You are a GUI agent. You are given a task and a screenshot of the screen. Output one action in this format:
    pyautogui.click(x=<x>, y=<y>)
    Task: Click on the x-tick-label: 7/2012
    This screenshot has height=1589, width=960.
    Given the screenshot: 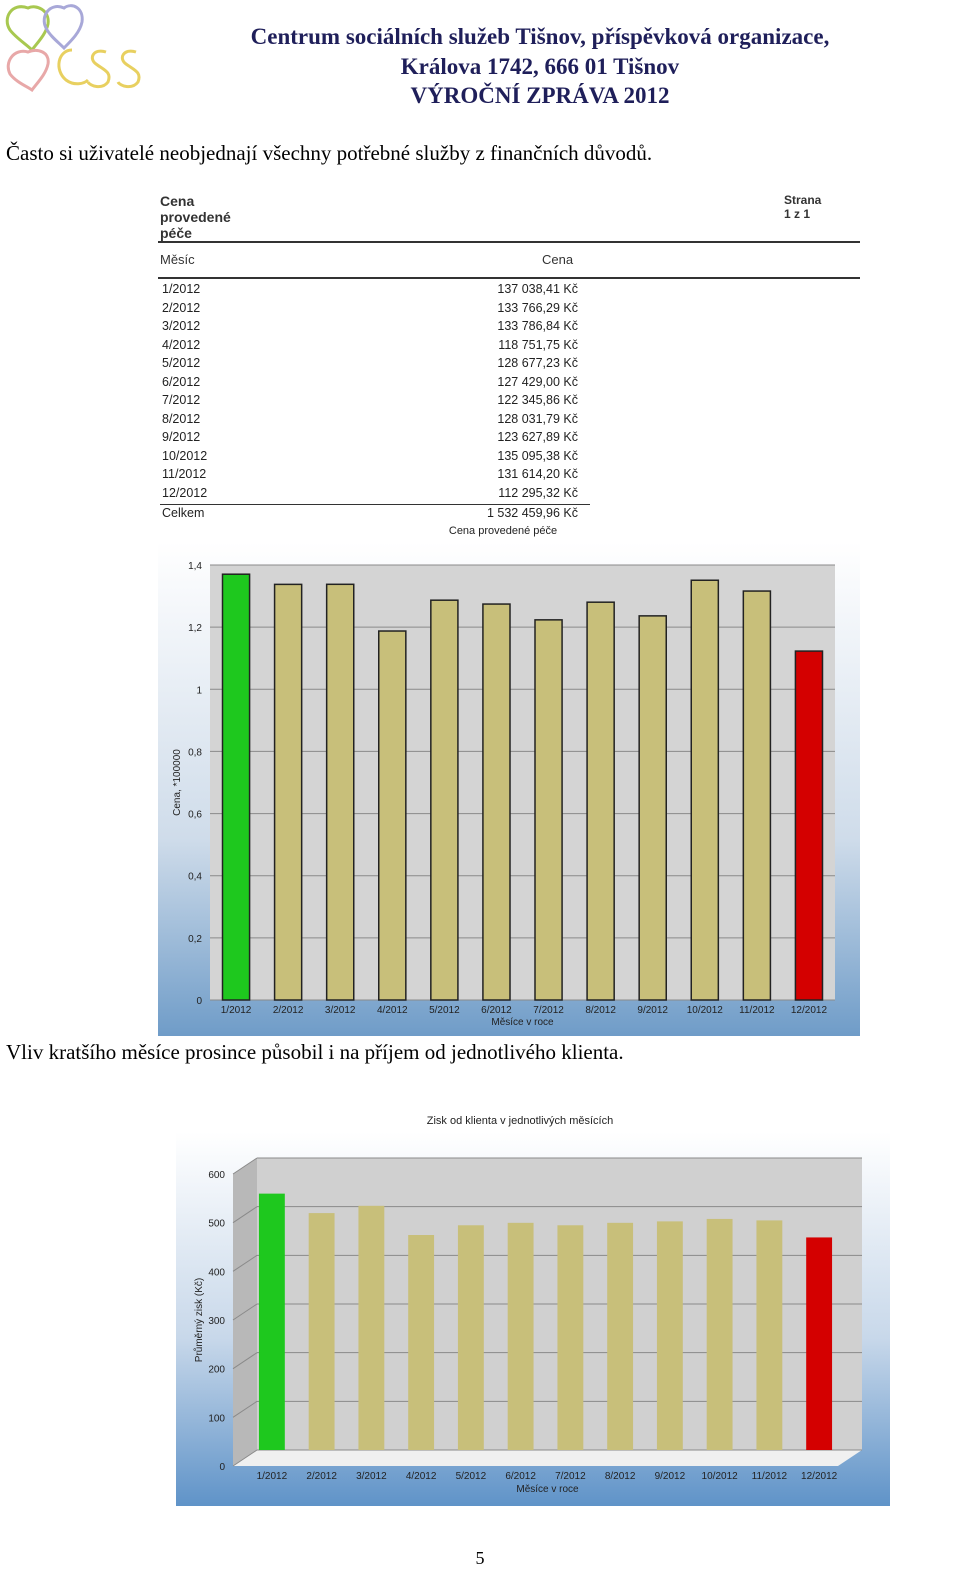 What is the action you would take?
    pyautogui.click(x=570, y=1476)
    